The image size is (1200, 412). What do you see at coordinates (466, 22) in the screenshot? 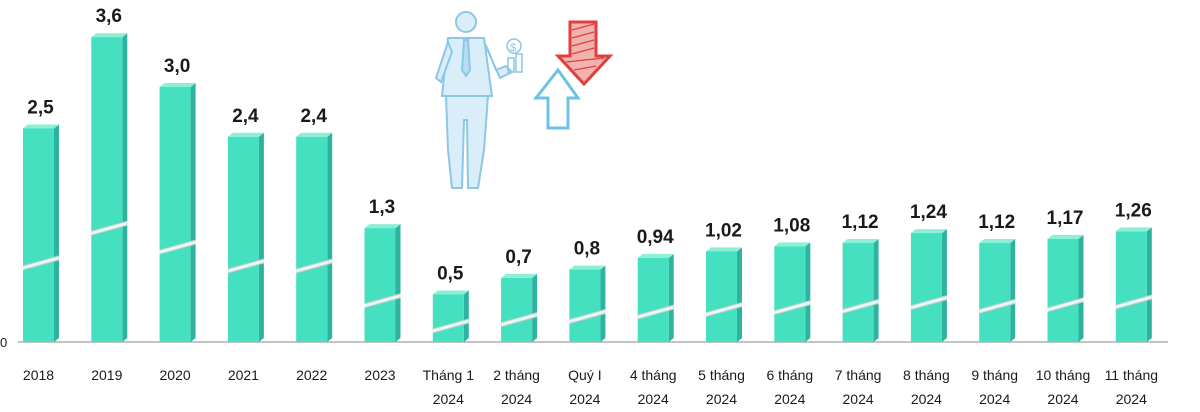
I see `head` at bounding box center [466, 22].